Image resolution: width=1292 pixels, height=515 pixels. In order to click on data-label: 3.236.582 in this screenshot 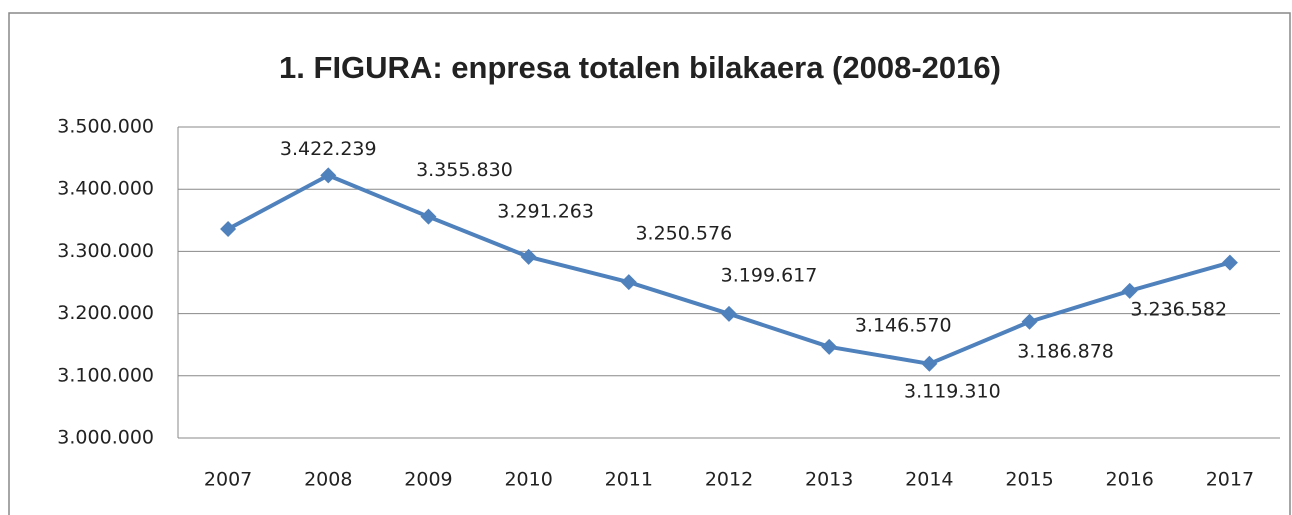, I will do `click(1178, 309)`.